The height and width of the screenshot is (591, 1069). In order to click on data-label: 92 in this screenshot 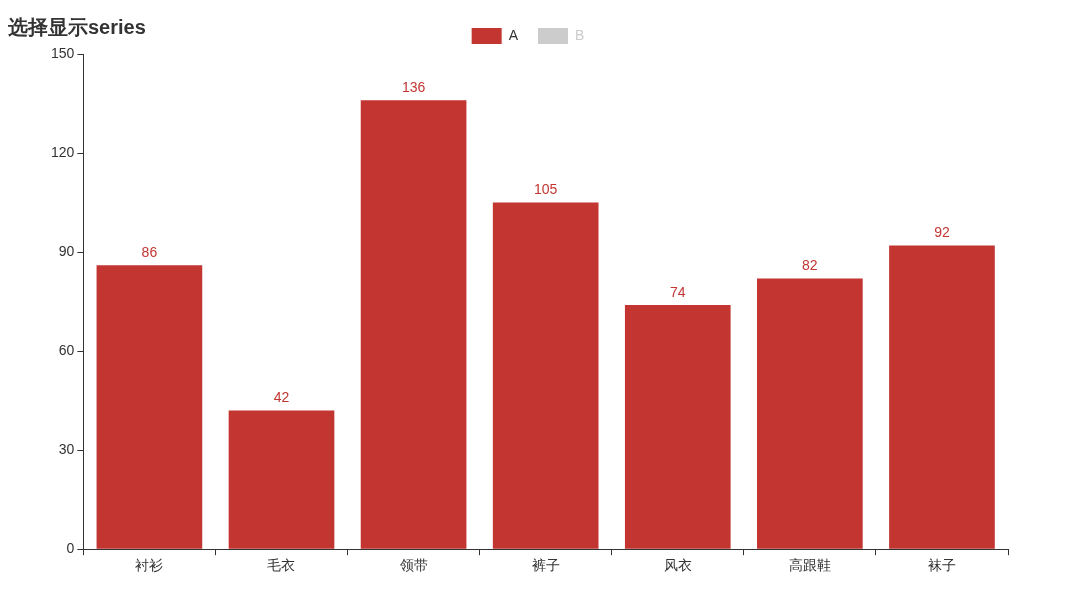, I will do `click(942, 232)`.